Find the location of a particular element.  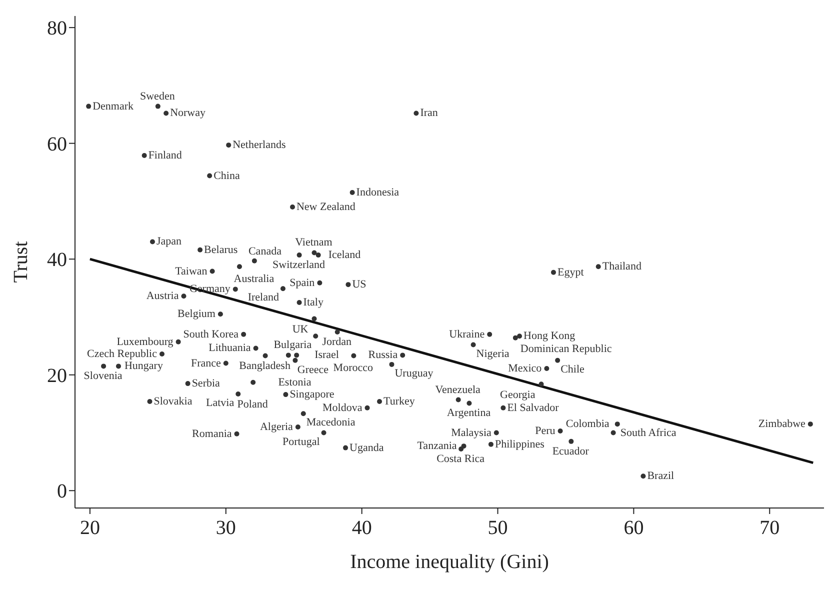

data-label: Italy is located at coordinates (313, 302).